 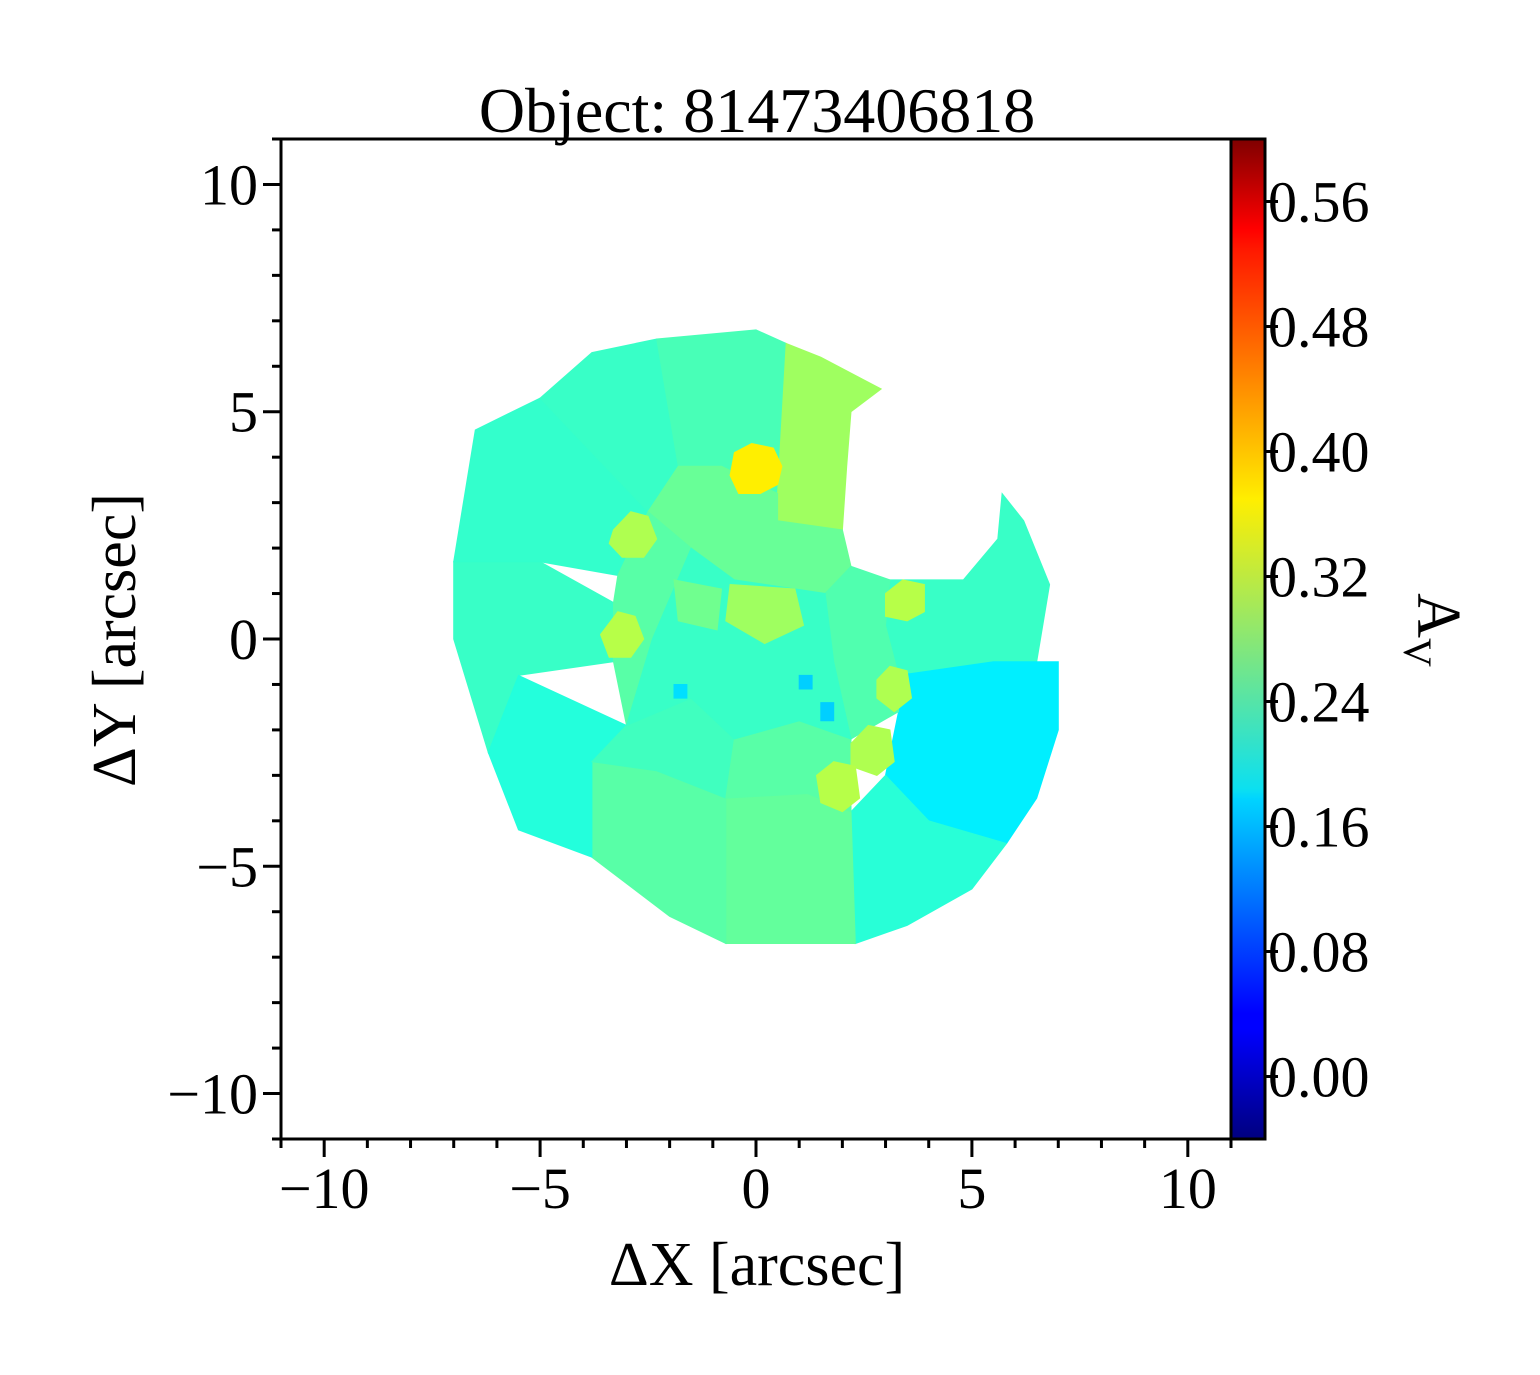 I want to click on region-blob-inner-east, so click(x=894, y=689).